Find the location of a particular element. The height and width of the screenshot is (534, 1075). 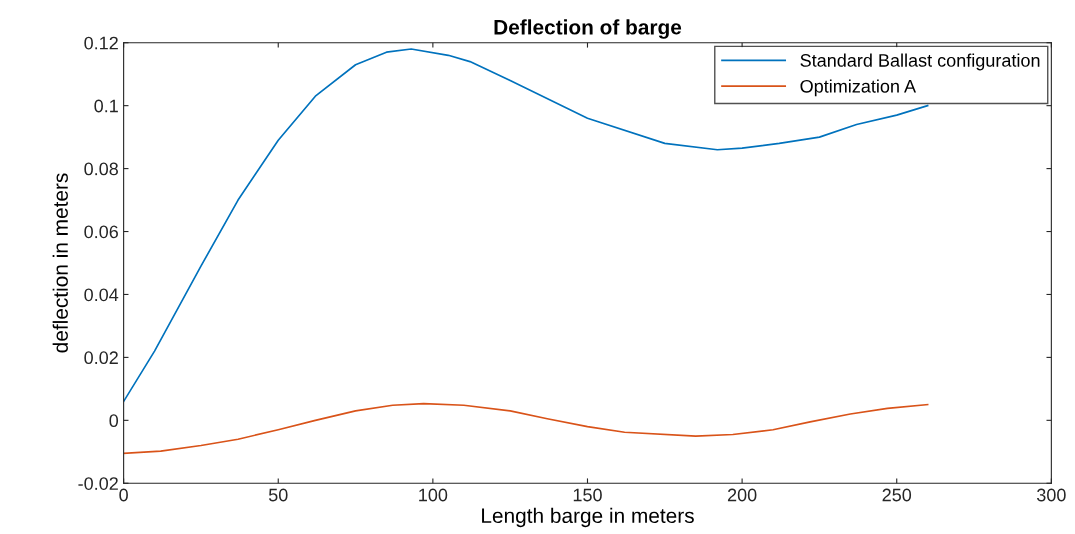

x-tick-label: 0 is located at coordinates (123, 495).